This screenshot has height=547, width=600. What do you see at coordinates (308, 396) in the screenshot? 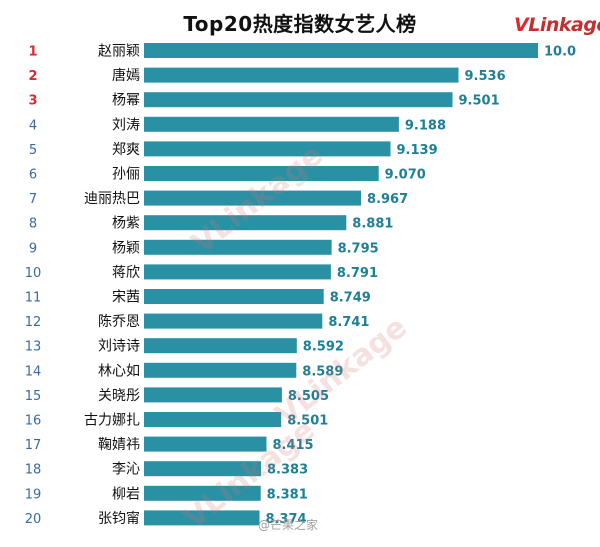
I see `value-label: 8.505` at bounding box center [308, 396].